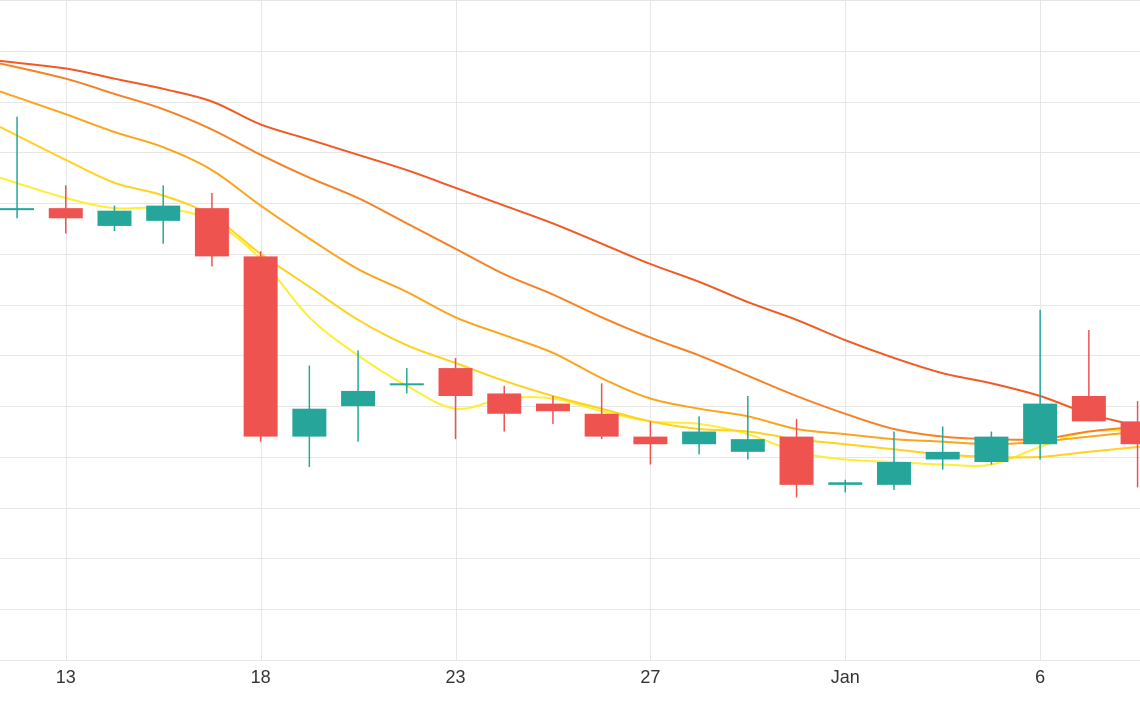 Image resolution: width=1140 pixels, height=710 pixels. Describe the element at coordinates (650, 677) in the screenshot. I see `x-tick-label: 27` at that location.